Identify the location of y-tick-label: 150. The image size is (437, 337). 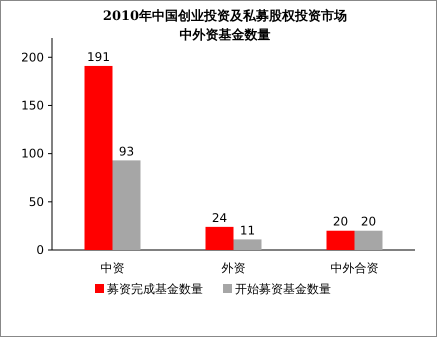
(32, 105).